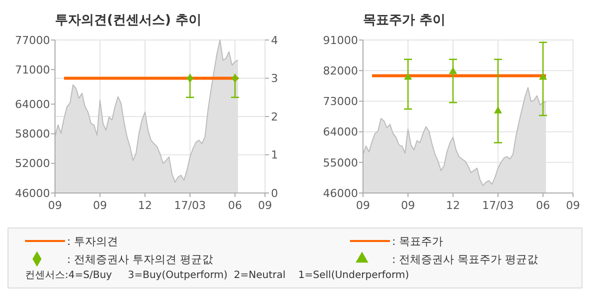 The image size is (590, 300). What do you see at coordinates (418, 241) in the screenshot?
I see `legend-label: : 목표주가` at bounding box center [418, 241].